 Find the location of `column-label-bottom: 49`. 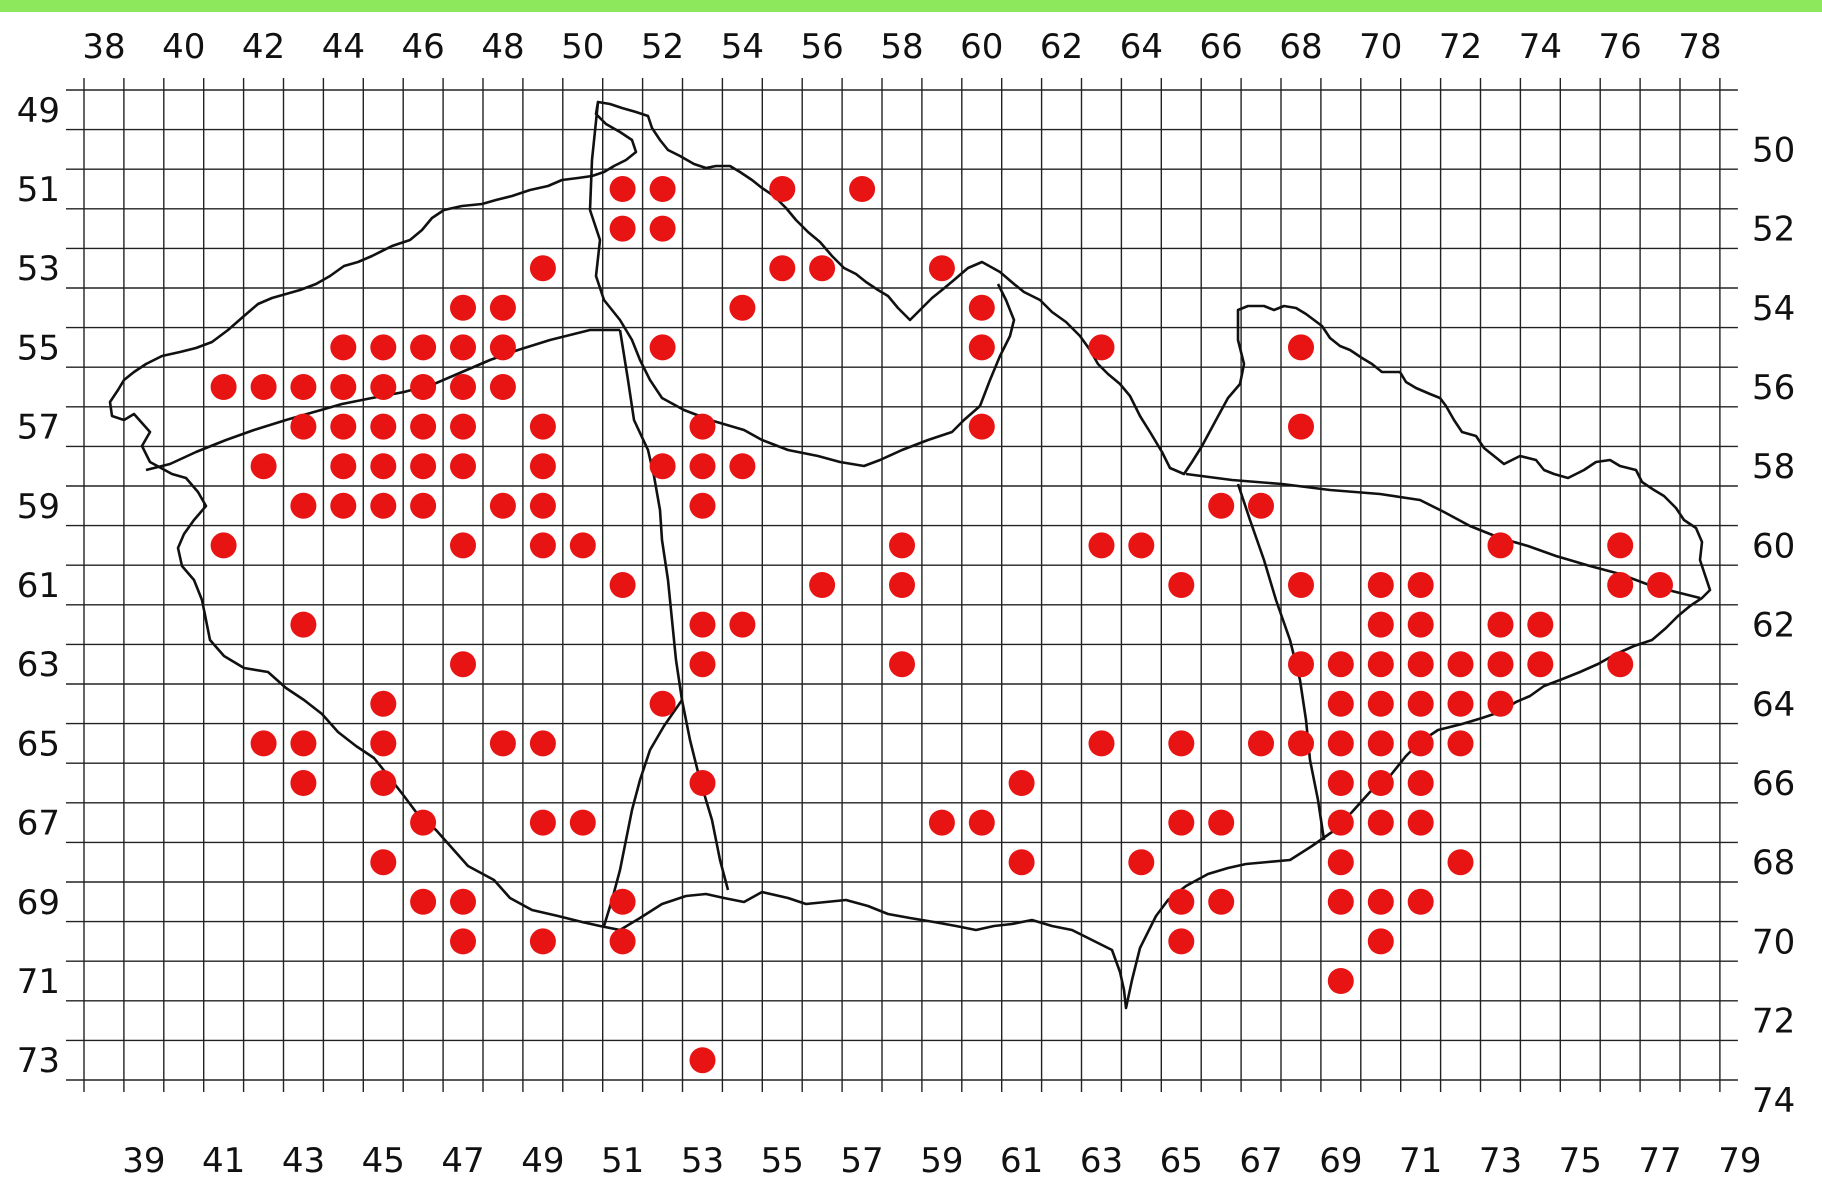

column-label-bottom: 49 is located at coordinates (542, 1160).